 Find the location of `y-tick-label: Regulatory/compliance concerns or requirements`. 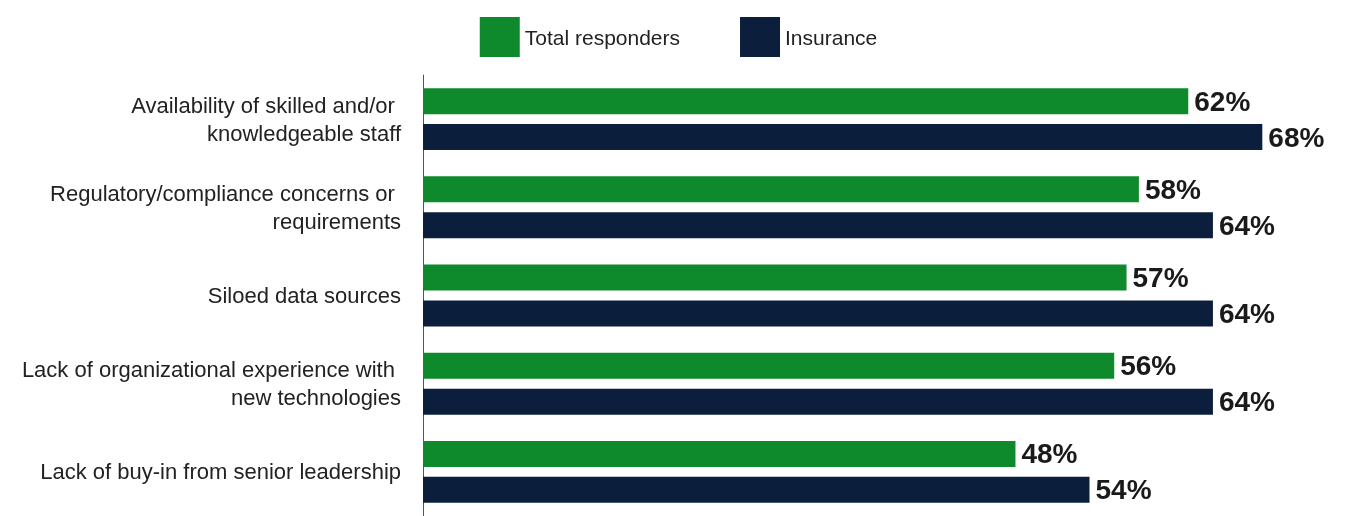

y-tick-label: Regulatory/compliance concerns or requirements is located at coordinates (225, 207).